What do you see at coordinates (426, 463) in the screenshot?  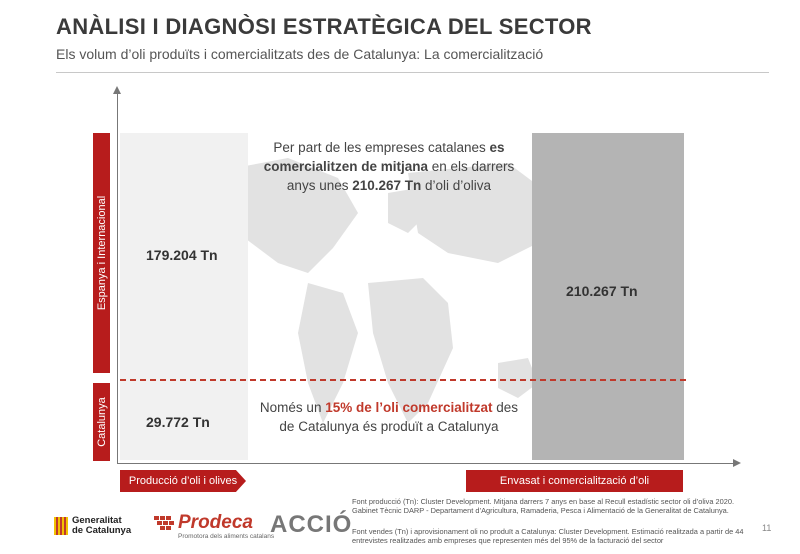 I see `x-axis` at bounding box center [426, 463].